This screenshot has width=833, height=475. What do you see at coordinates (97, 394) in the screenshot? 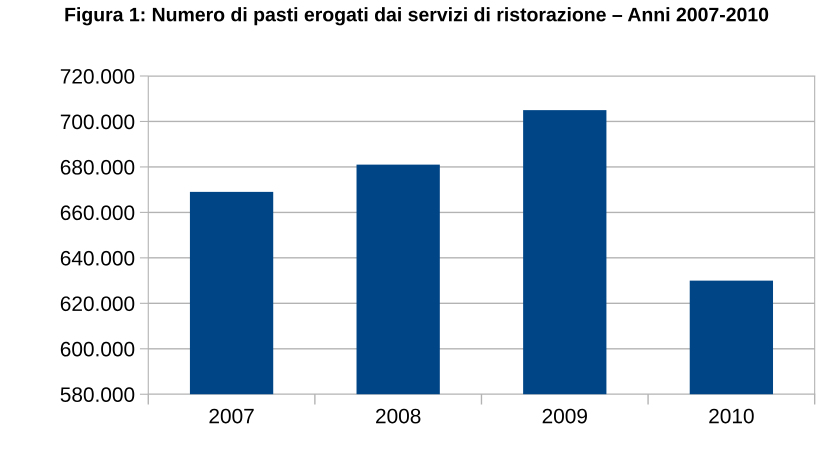
I see `y-tick-label: 580.000` at bounding box center [97, 394].